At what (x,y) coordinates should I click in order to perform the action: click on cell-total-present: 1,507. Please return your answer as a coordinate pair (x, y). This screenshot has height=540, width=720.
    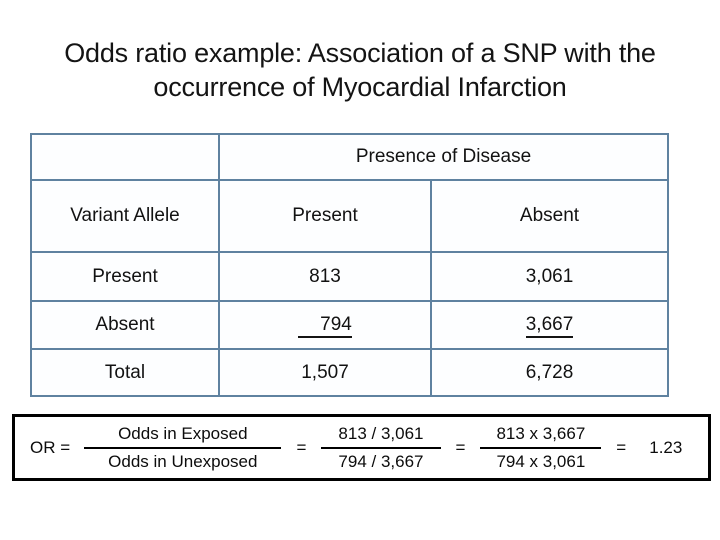
    Looking at the image, I should click on (325, 372).